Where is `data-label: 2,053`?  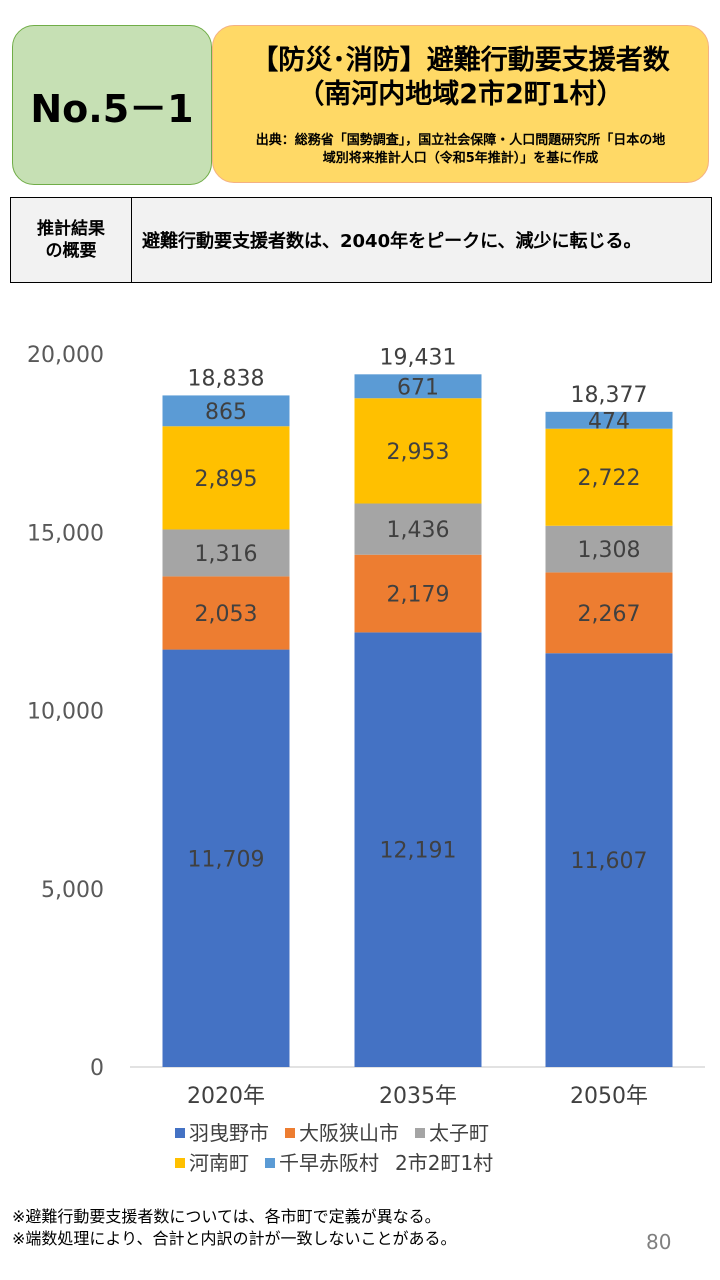 data-label: 2,053 is located at coordinates (226, 614).